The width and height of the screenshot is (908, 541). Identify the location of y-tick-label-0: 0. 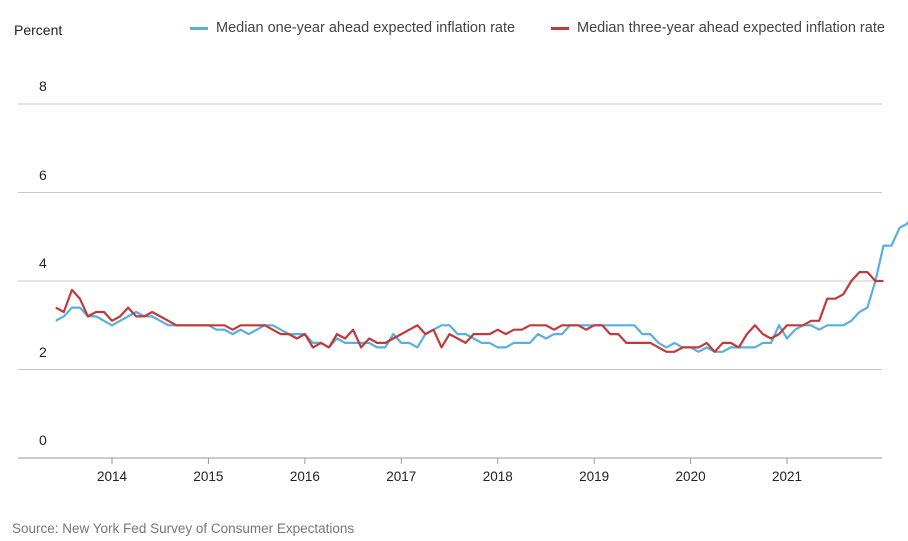
(43, 440).